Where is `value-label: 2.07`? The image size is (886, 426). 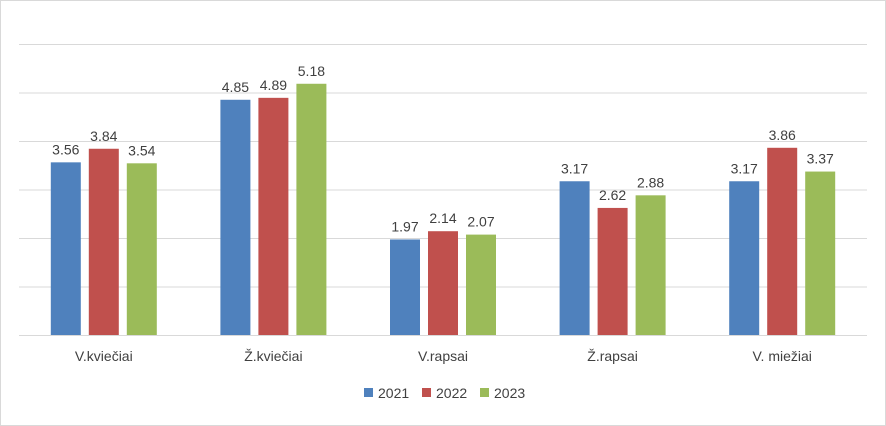
value-label: 2.07 is located at coordinates (480, 222).